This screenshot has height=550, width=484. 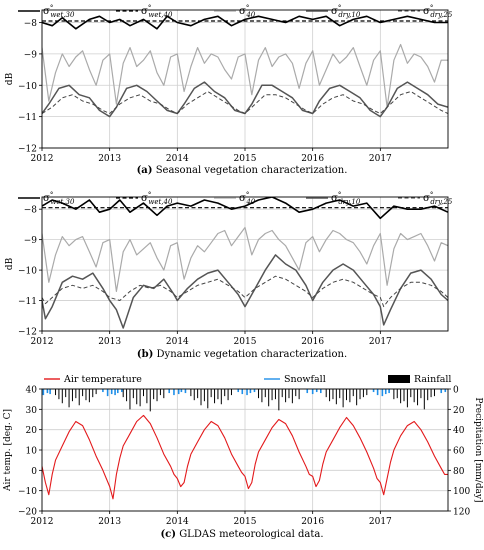 What do you see at coordinates (459, 452) in the screenshot?
I see `tick-label-right: 60` at bounding box center [459, 452].